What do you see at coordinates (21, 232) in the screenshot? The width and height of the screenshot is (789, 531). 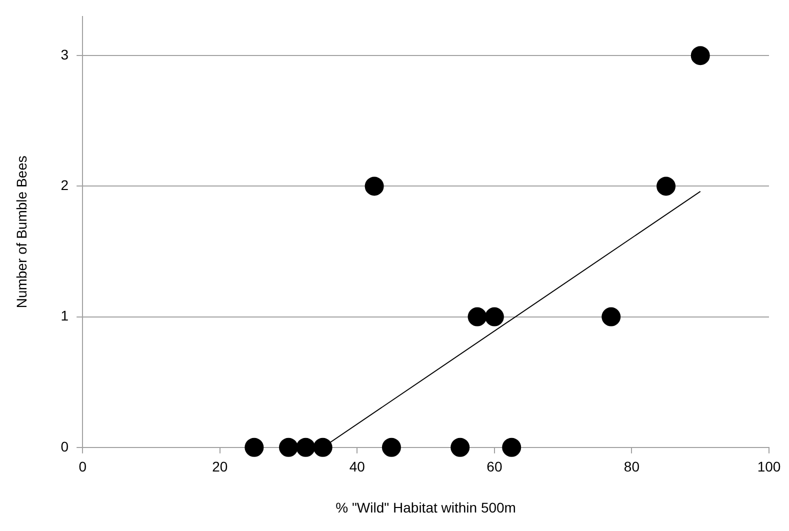 I see `y-axis-title: Number of Bumble Bees` at bounding box center [21, 232].